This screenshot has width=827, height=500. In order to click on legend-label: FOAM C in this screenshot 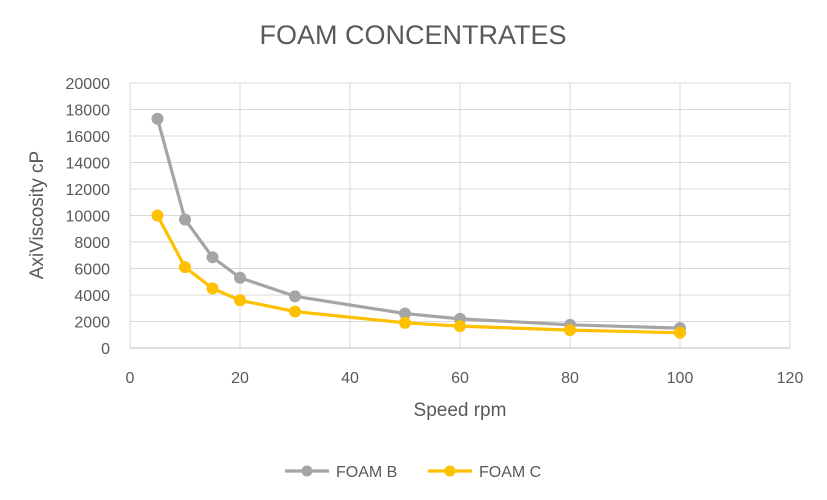, I will do `click(510, 472)`.